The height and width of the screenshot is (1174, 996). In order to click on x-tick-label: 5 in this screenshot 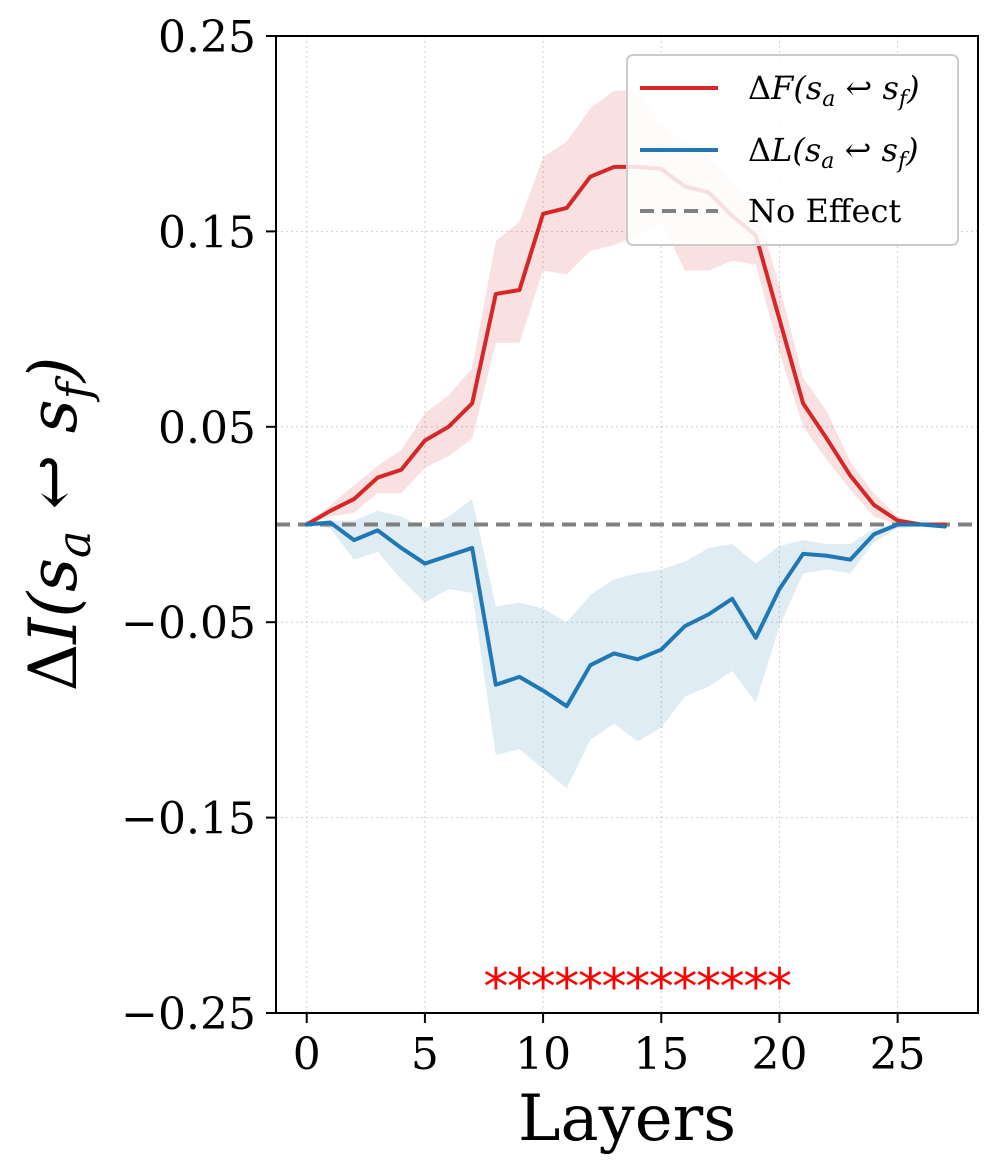, I will do `click(425, 1054)`.